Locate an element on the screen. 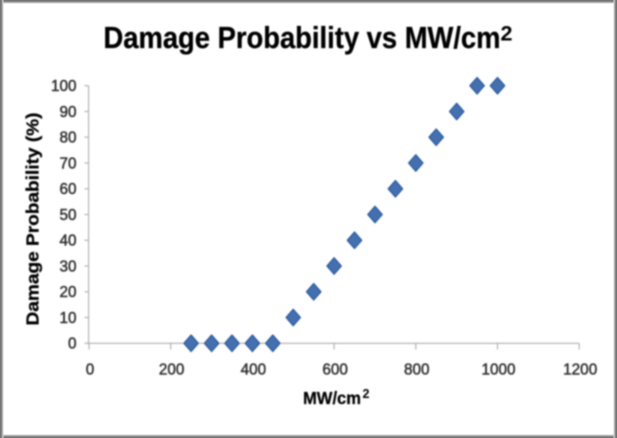 The image size is (617, 438). svg-text: 1200 is located at coordinates (580, 370).